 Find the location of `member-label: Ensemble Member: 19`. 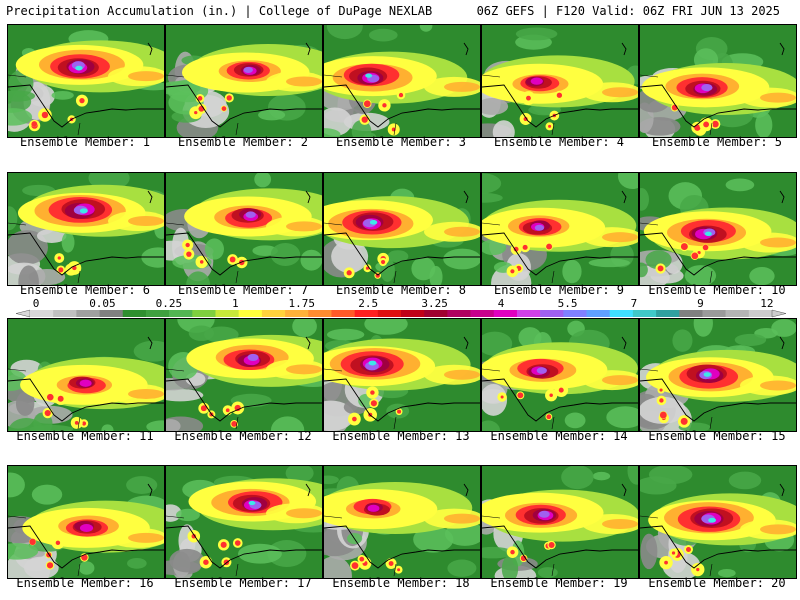

member-label: Ensemble Member: 19 is located at coordinates (559, 583).